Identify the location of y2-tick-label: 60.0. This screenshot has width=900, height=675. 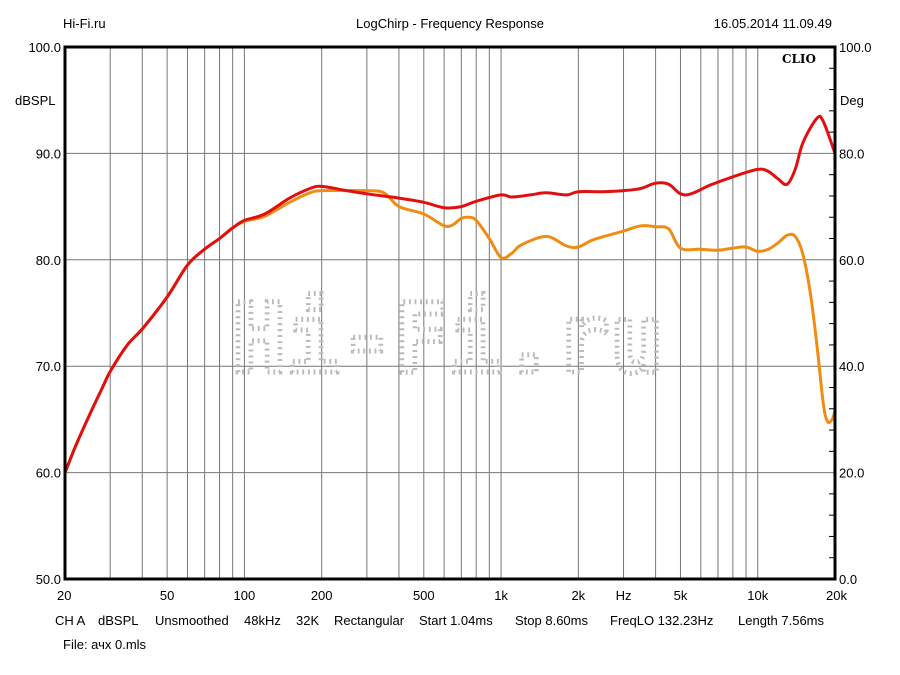
(851, 260).